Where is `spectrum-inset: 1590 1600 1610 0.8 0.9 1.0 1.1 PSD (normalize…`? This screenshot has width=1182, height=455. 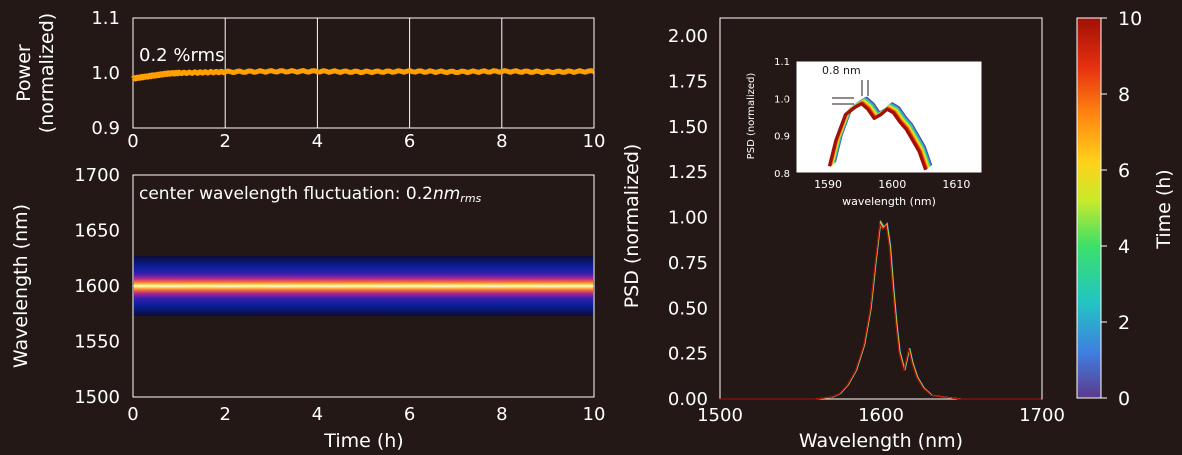
spectrum-inset: 1590 1600 1610 0.8 0.9 1.0 1.1 PSD (normalize… is located at coordinates (864, 132).